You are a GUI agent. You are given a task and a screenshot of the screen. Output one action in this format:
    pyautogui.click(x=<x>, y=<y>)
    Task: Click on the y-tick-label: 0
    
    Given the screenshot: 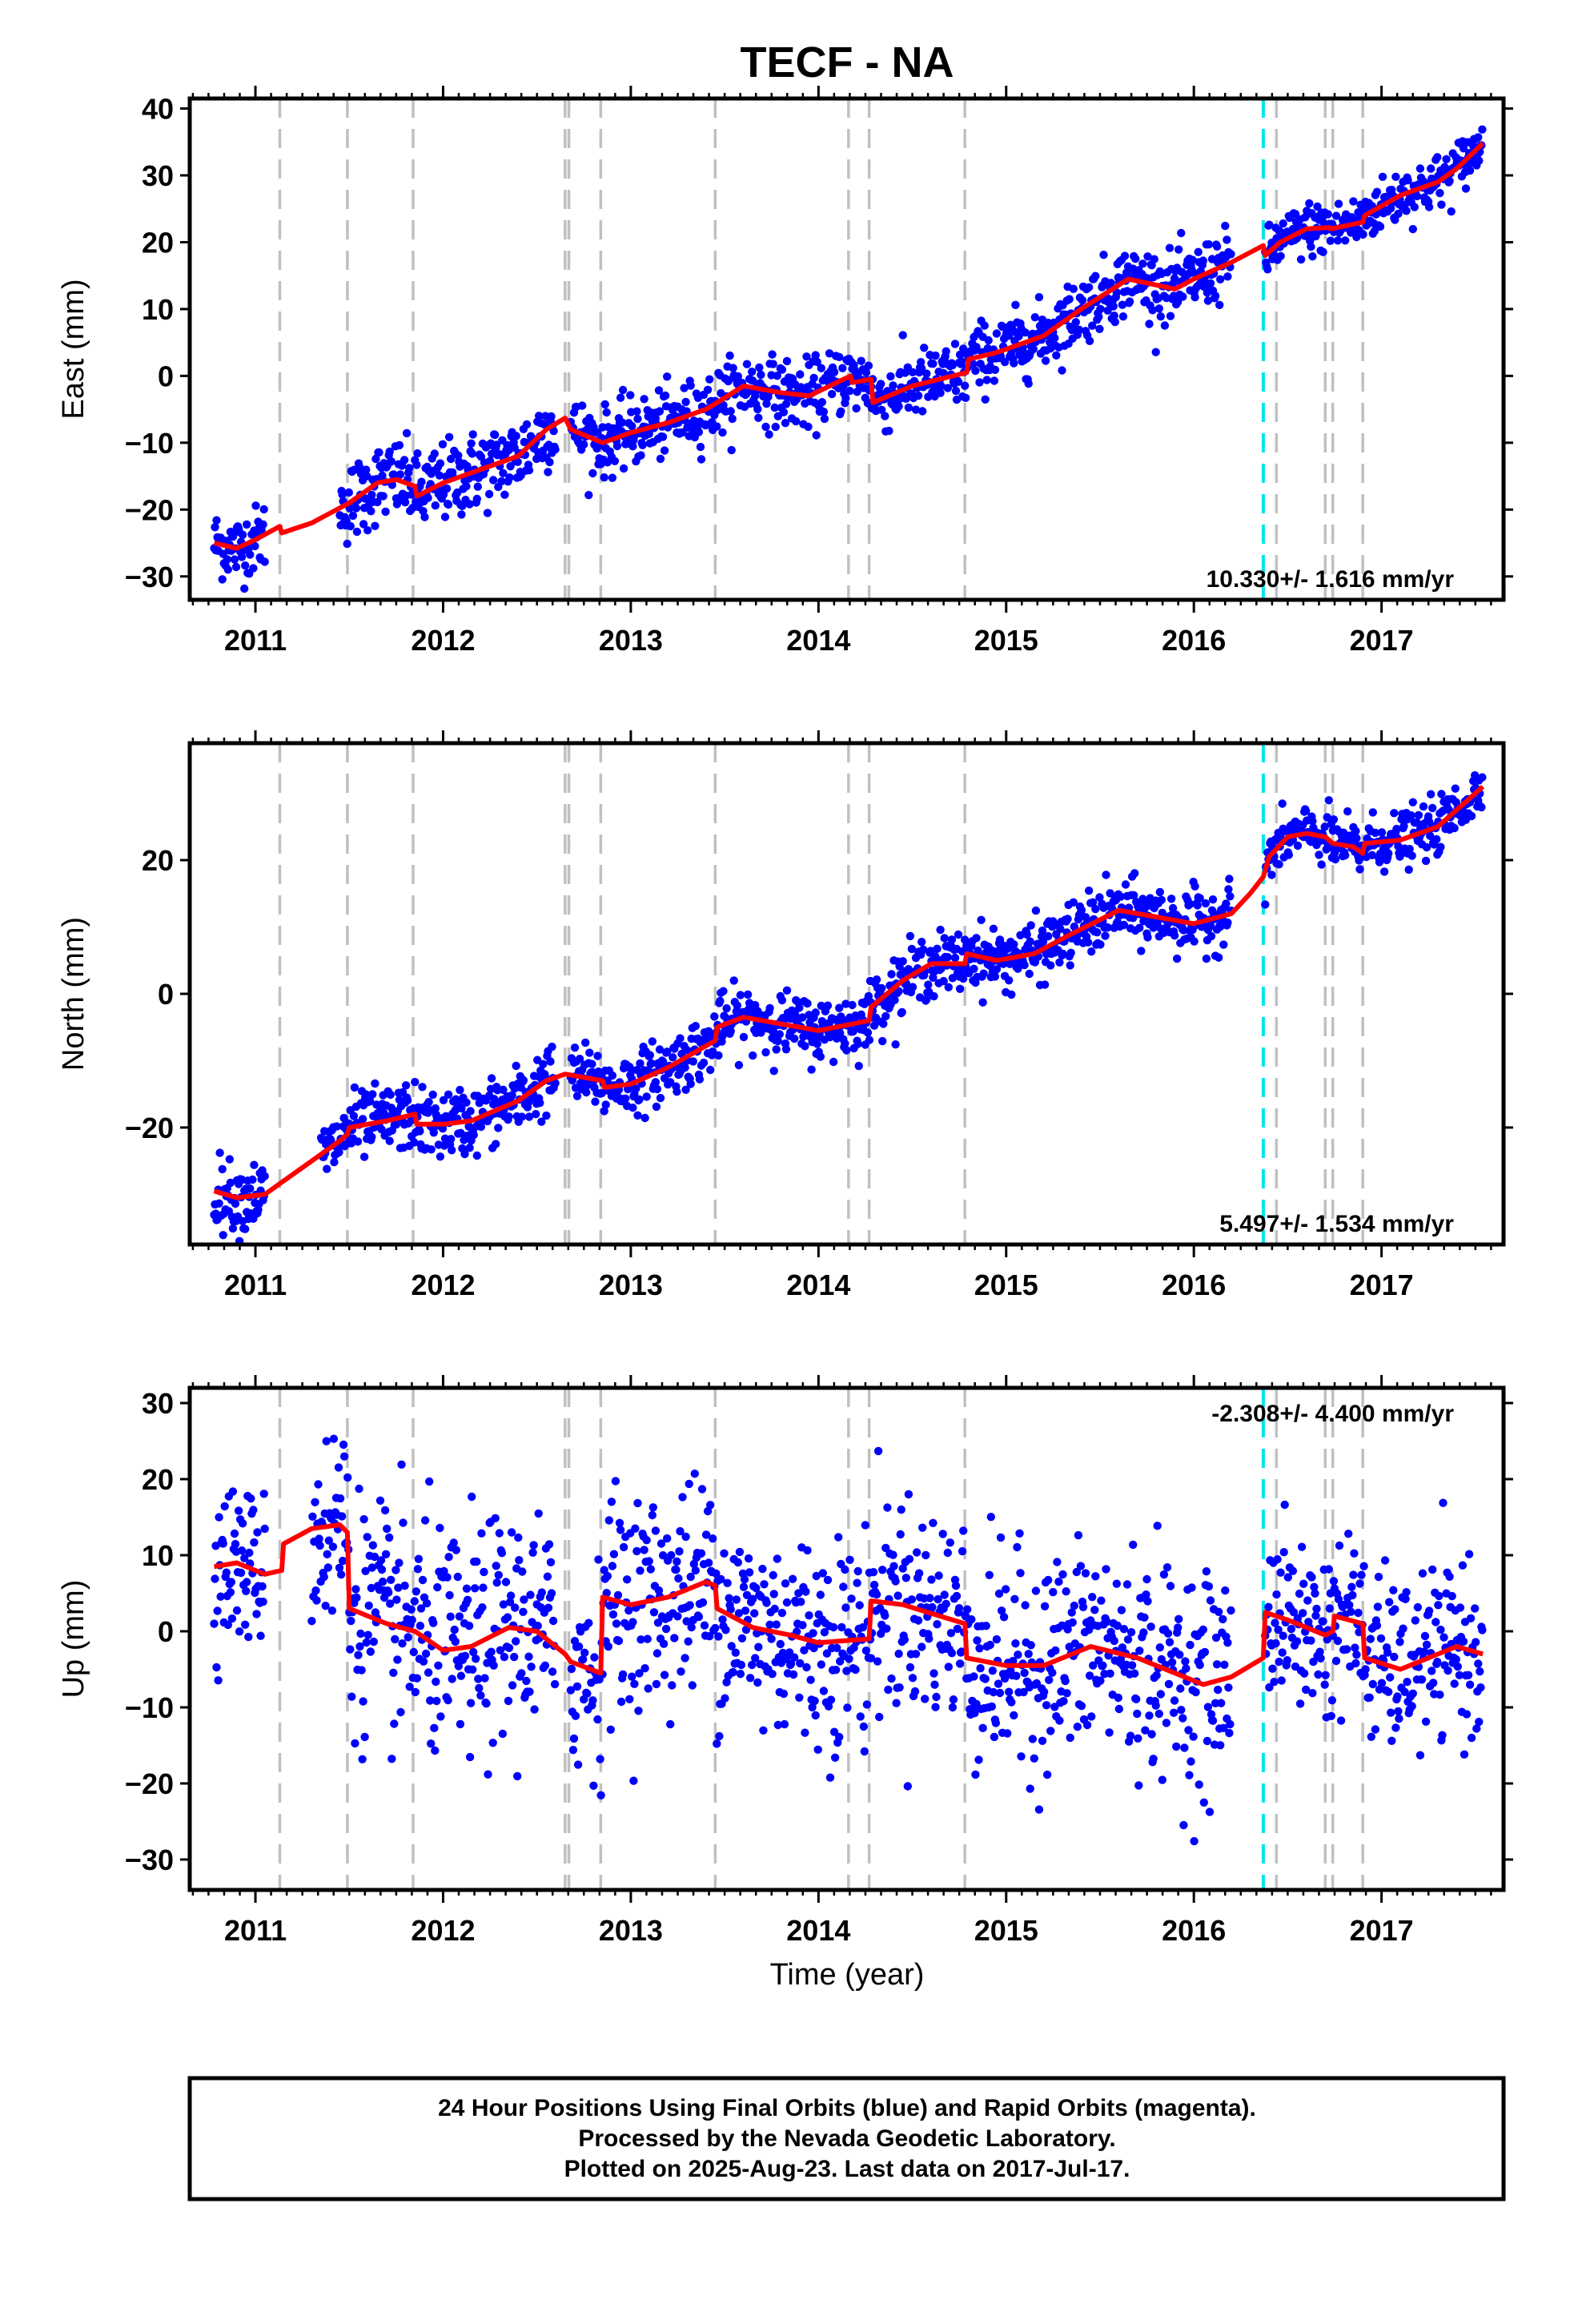 What is the action you would take?
    pyautogui.click(x=166, y=1632)
    